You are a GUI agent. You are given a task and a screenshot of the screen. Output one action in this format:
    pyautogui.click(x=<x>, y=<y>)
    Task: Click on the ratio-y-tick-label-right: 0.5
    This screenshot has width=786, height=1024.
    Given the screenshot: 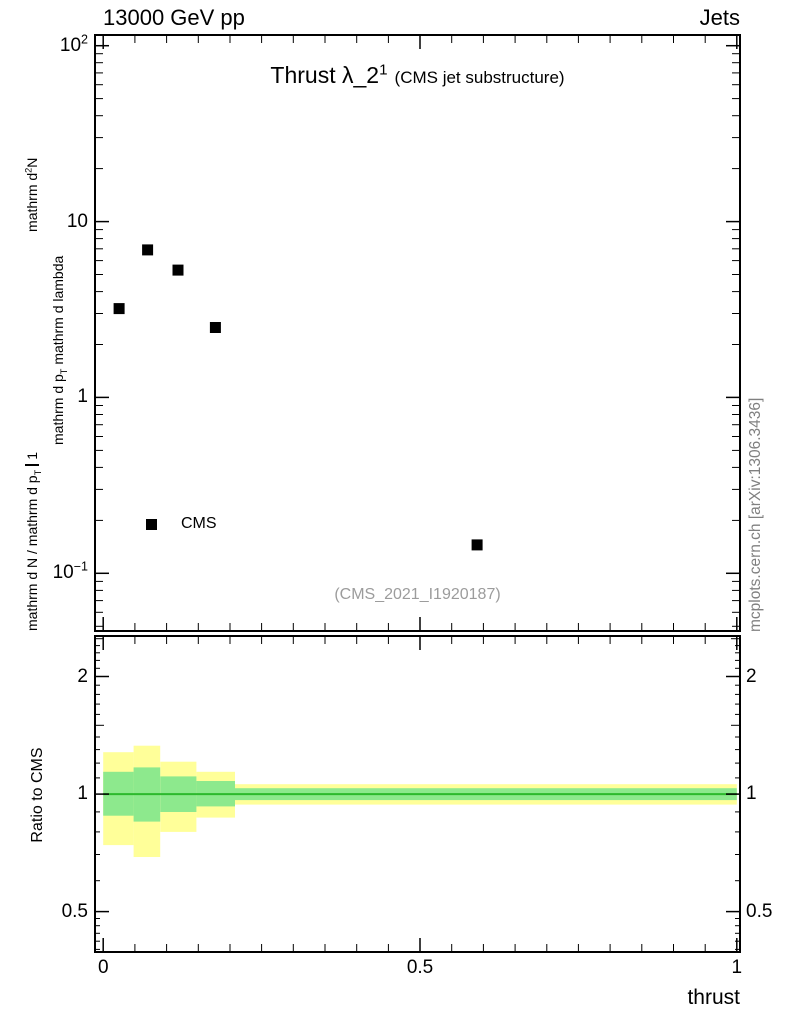 What is the action you would take?
    pyautogui.click(x=759, y=911)
    